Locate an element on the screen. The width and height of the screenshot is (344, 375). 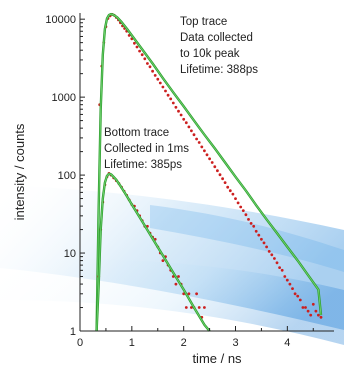
x-tick-label: 0 is located at coordinates (80, 343).